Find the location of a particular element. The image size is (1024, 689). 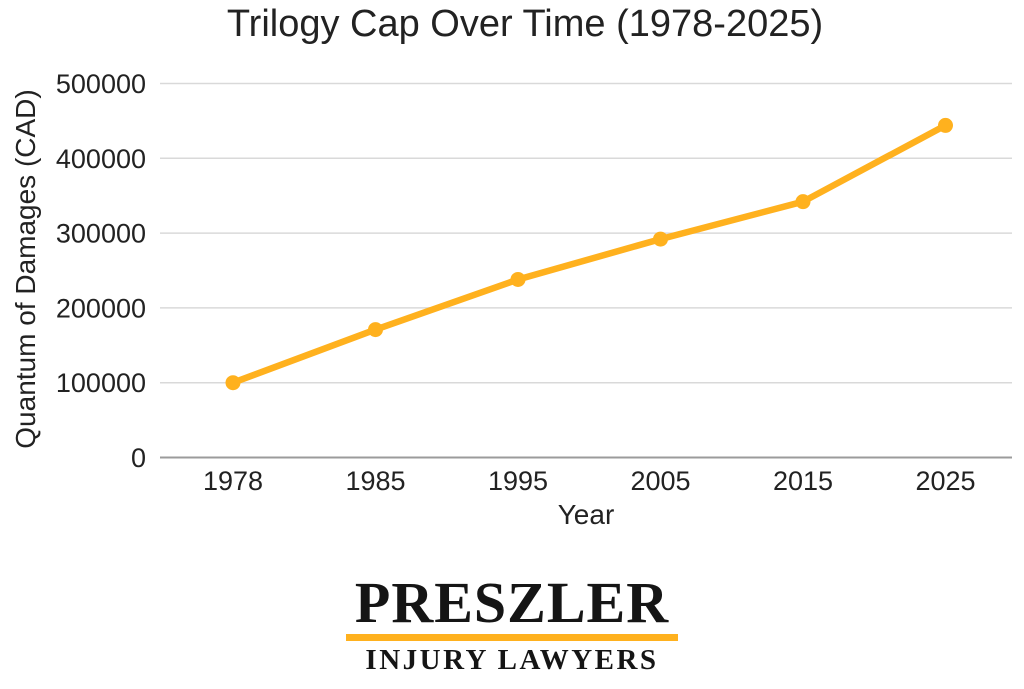

x-tick-label: 1985 is located at coordinates (375, 481).